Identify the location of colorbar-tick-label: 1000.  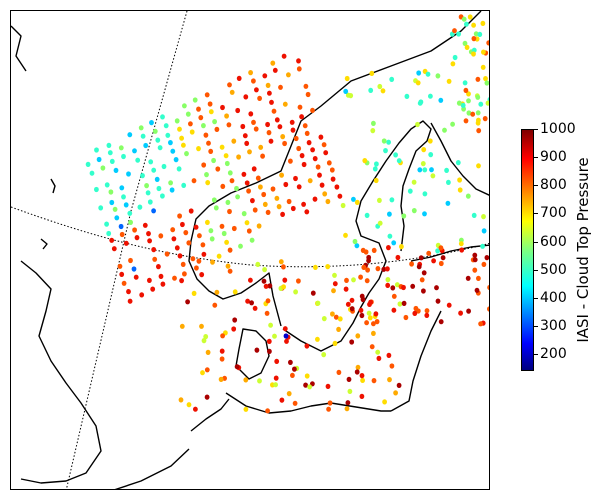
(558, 129).